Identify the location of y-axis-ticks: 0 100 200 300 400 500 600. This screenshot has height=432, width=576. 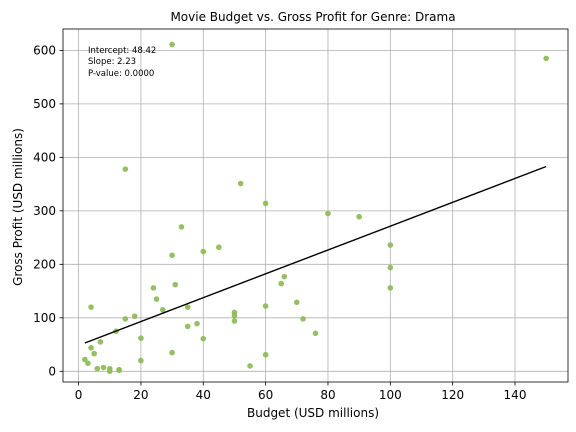
(48, 210).